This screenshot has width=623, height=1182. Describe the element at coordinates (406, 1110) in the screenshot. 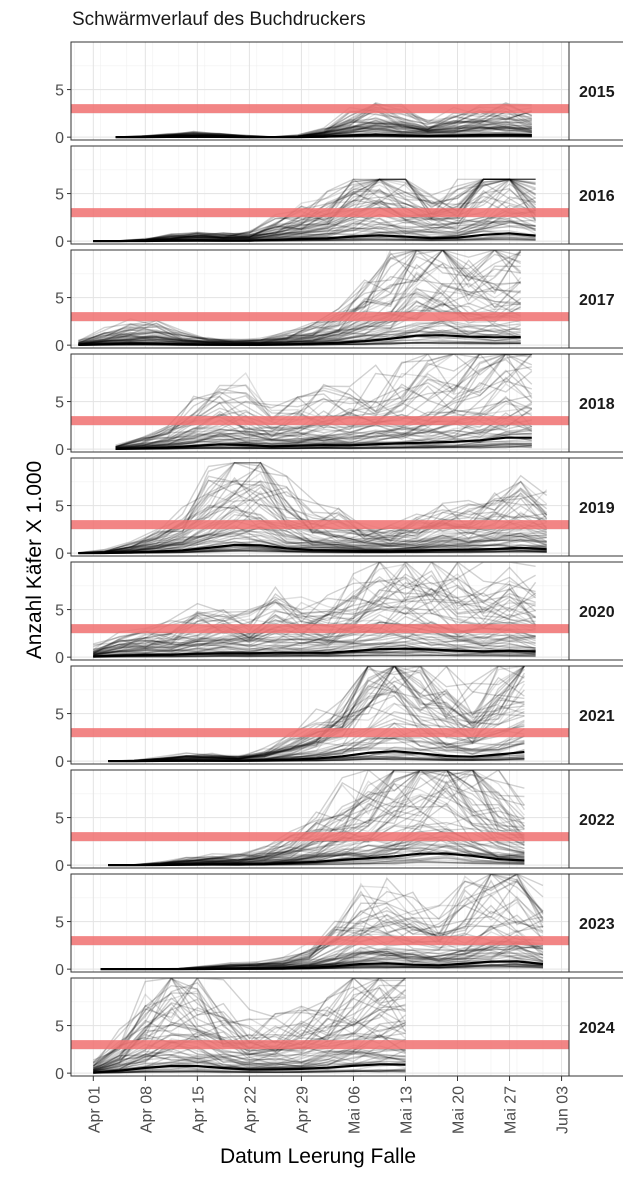

I see `x-tick-label: Mai 13` at that location.